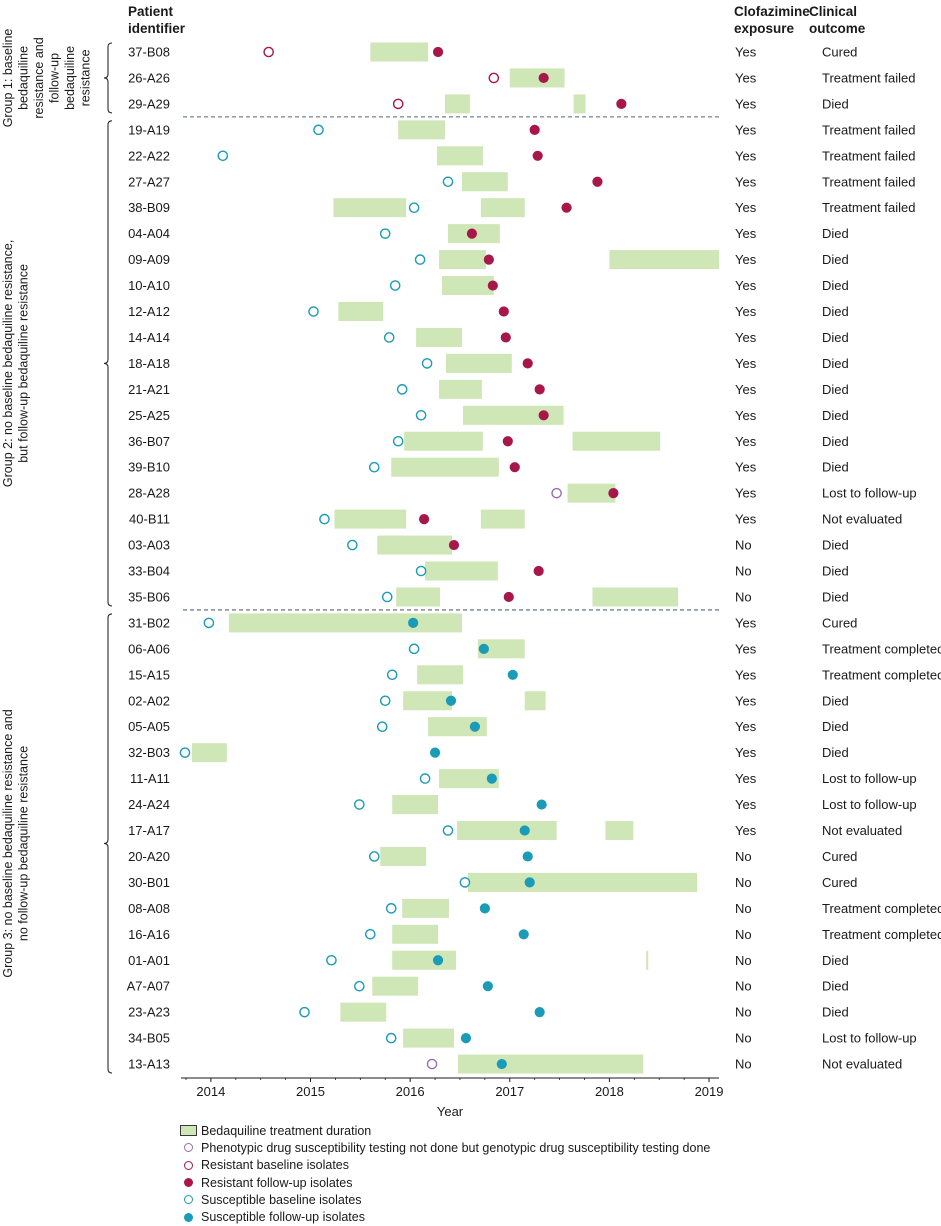  Describe the element at coordinates (534, 675) in the screenshot. I see `patient-row-15-A15: 15-A15 Yes Treatment completed` at that location.